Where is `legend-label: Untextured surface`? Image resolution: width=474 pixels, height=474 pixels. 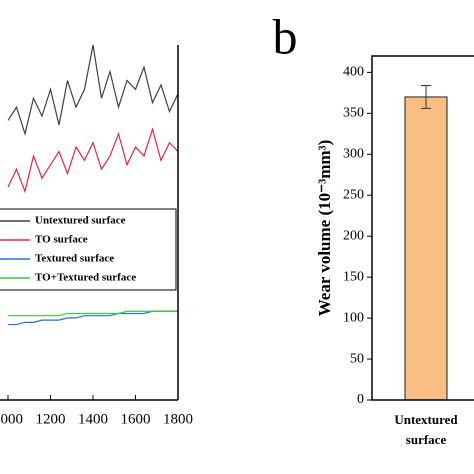 legend-label: Untextured surface is located at coordinates (80, 221).